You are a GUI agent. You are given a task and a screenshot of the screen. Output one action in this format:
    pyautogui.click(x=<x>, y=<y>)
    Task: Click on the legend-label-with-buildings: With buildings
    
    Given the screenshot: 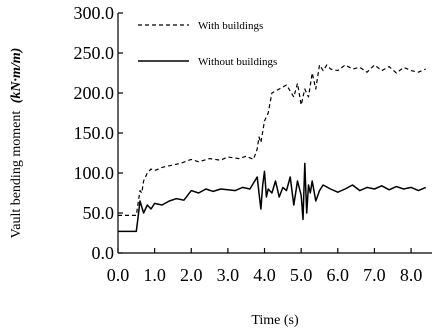 What is the action you would take?
    pyautogui.click(x=230, y=26)
    